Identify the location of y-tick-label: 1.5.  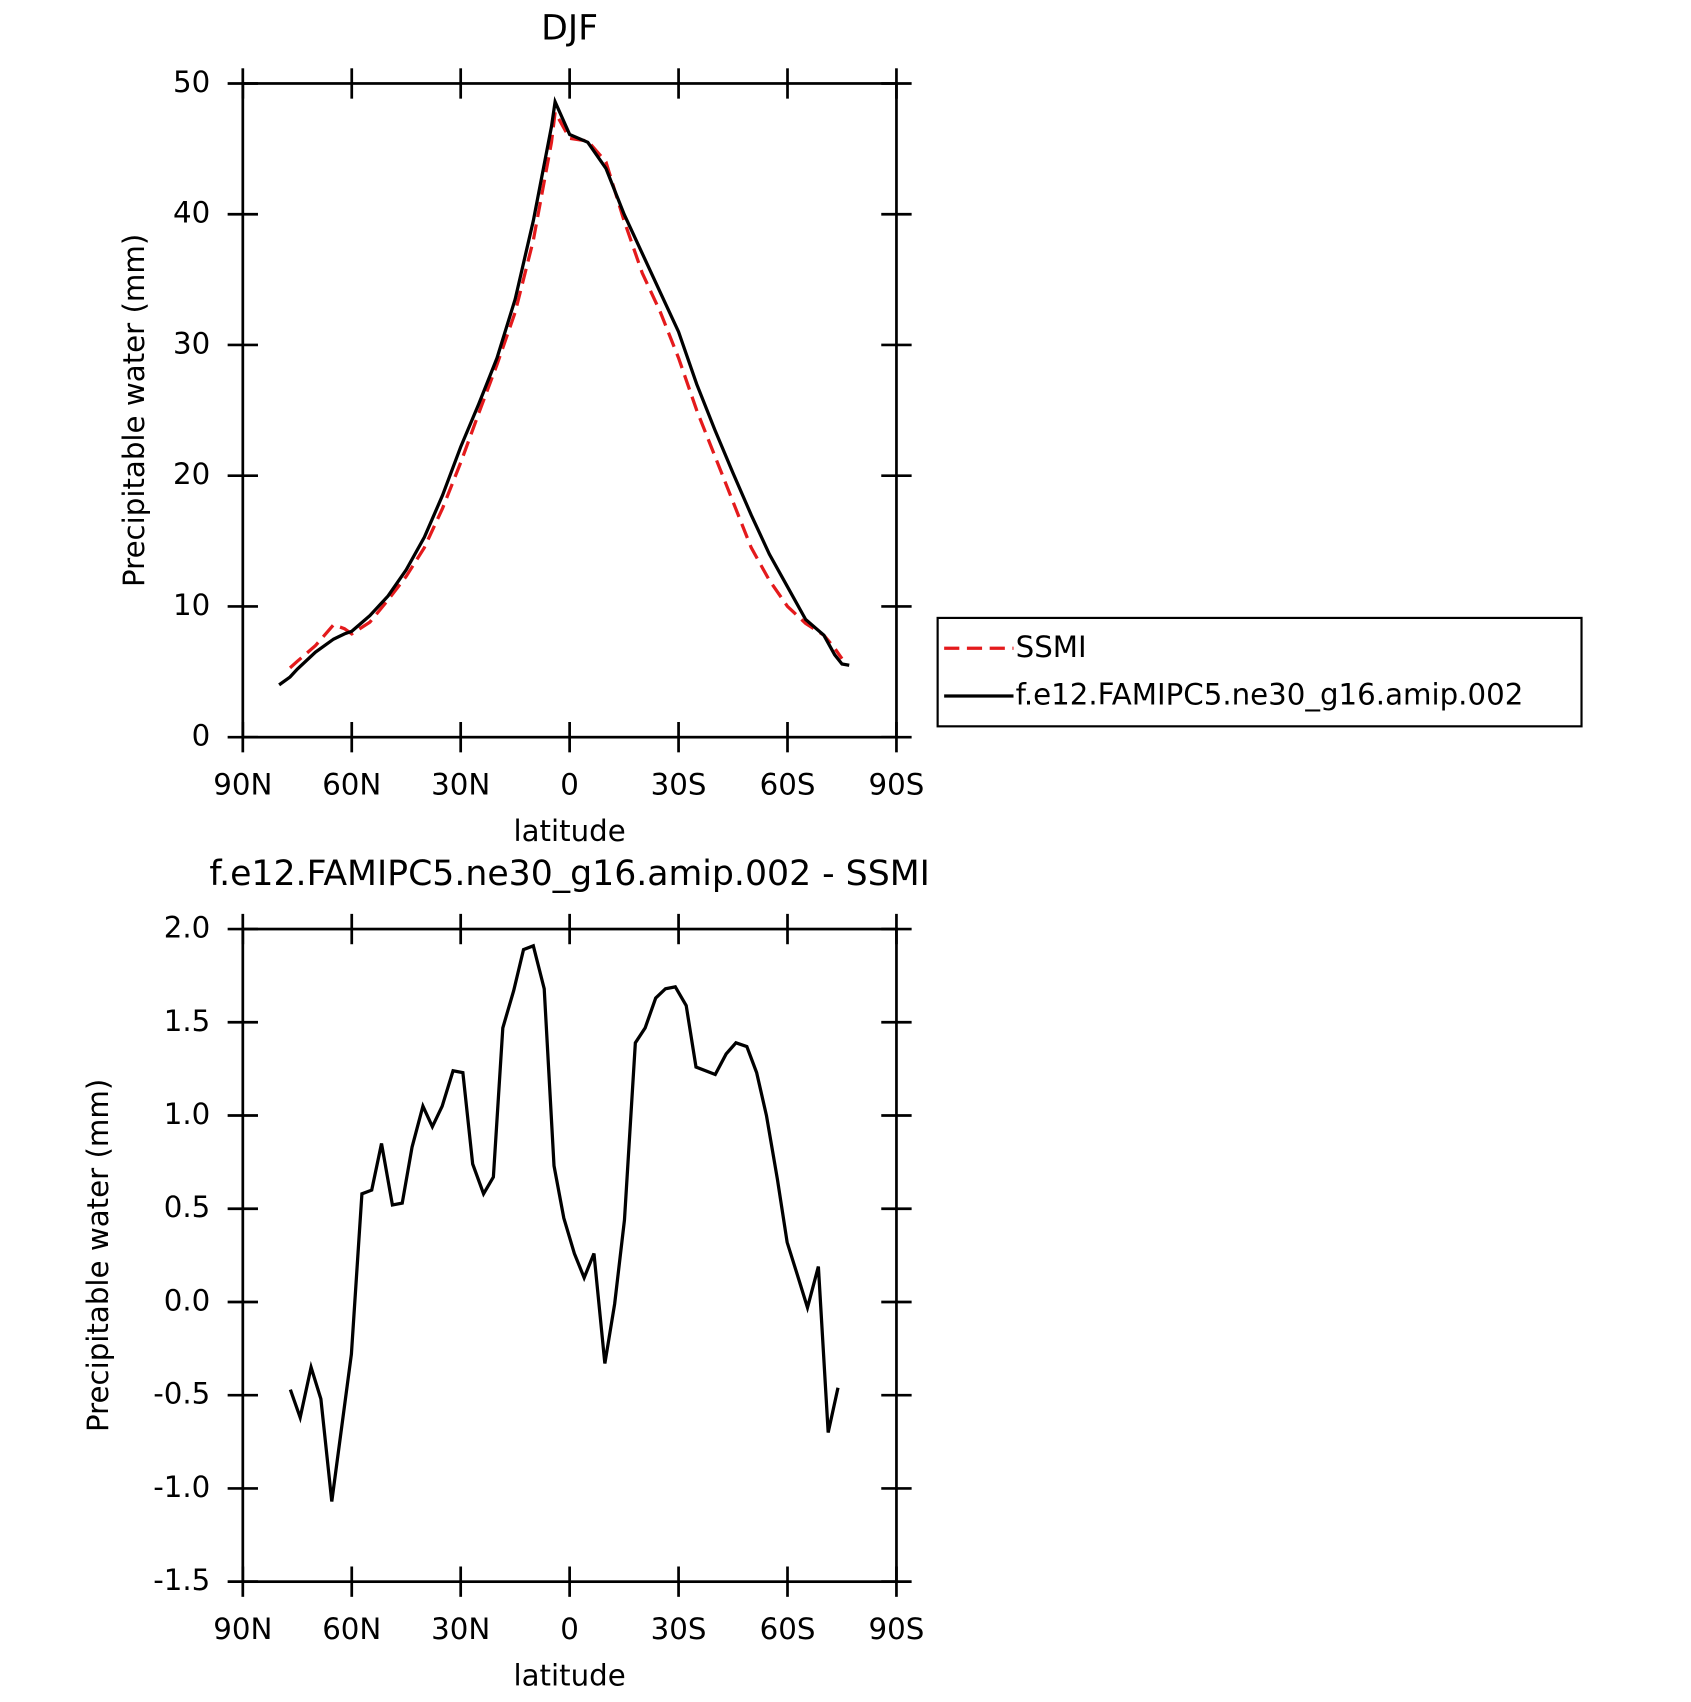
(187, 1021).